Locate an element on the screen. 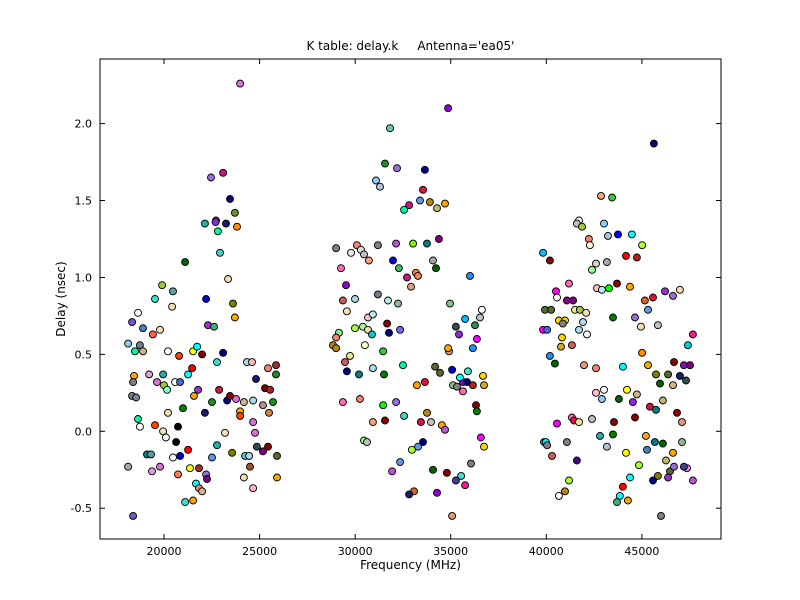 The image size is (800, 600). y-tick-label: 0.5 is located at coordinates (84, 354).